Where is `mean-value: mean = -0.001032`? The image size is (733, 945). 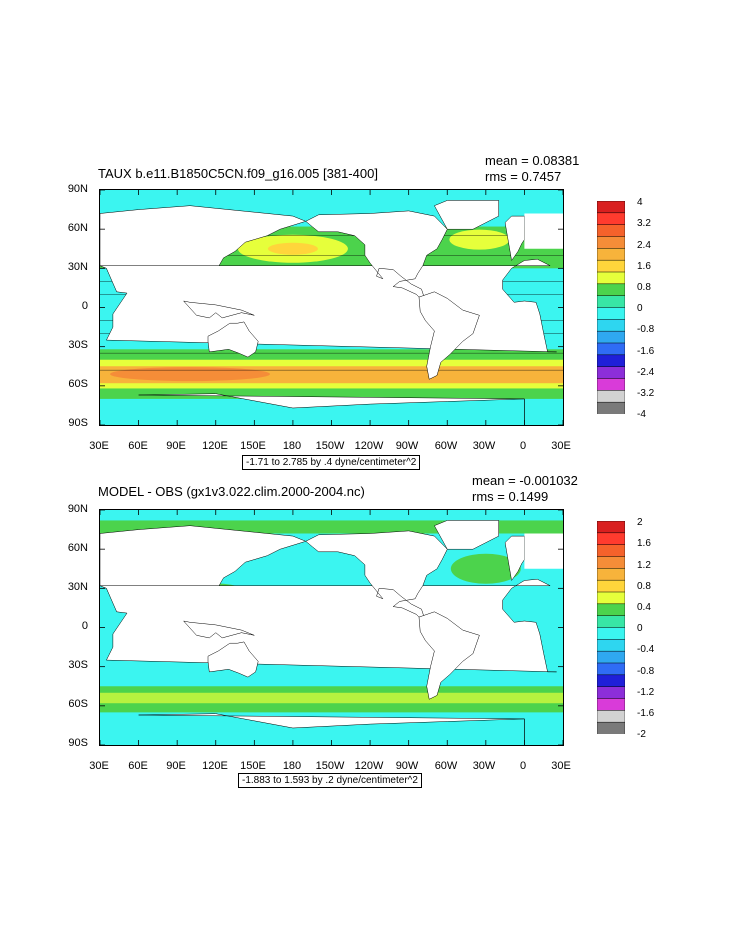 mean-value: mean = -0.001032 is located at coordinates (525, 480).